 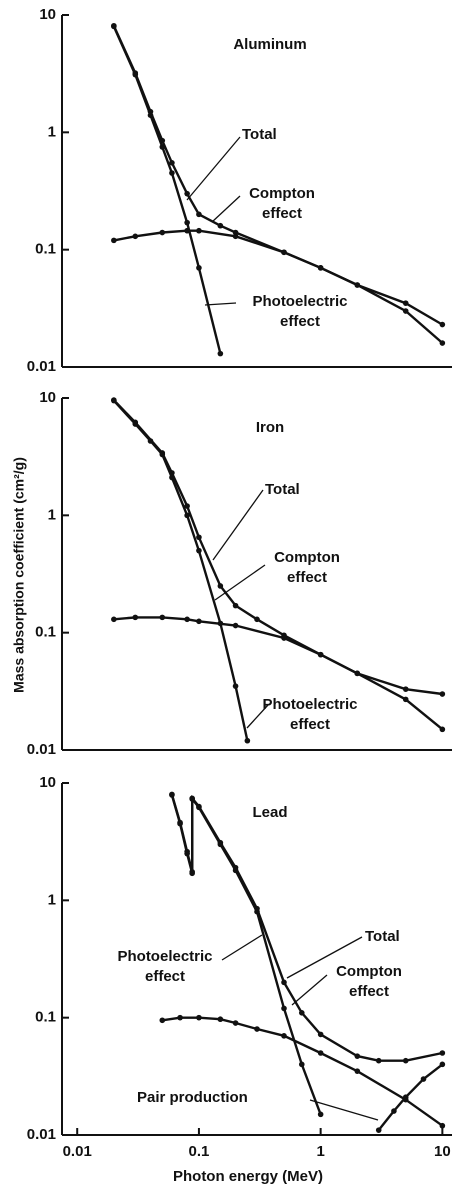 What do you see at coordinates (442, 1151) in the screenshot?
I see `x-tick-label: 10` at bounding box center [442, 1151].